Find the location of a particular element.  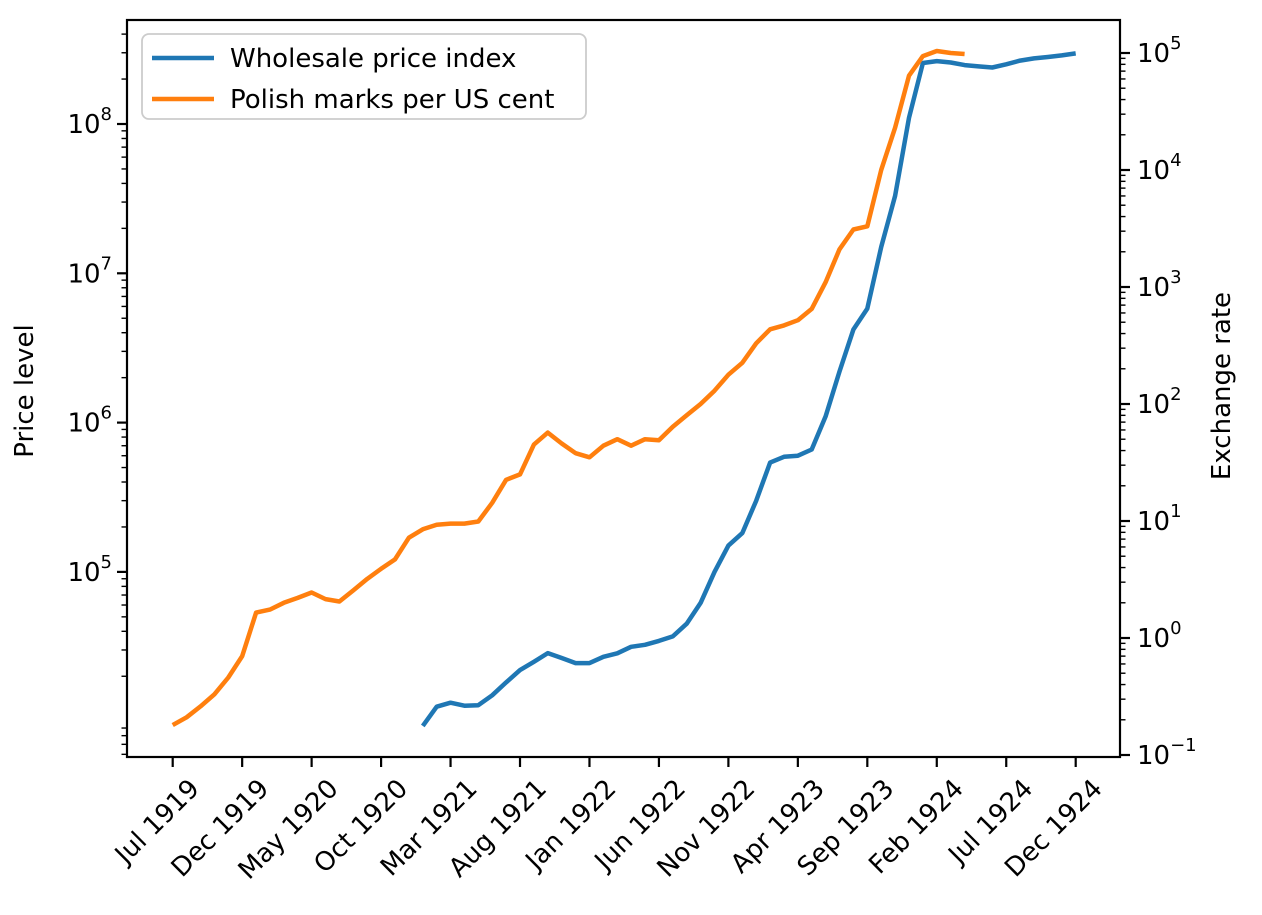

right-tick-label: 10⁴ is located at coordinates (1159, 168).